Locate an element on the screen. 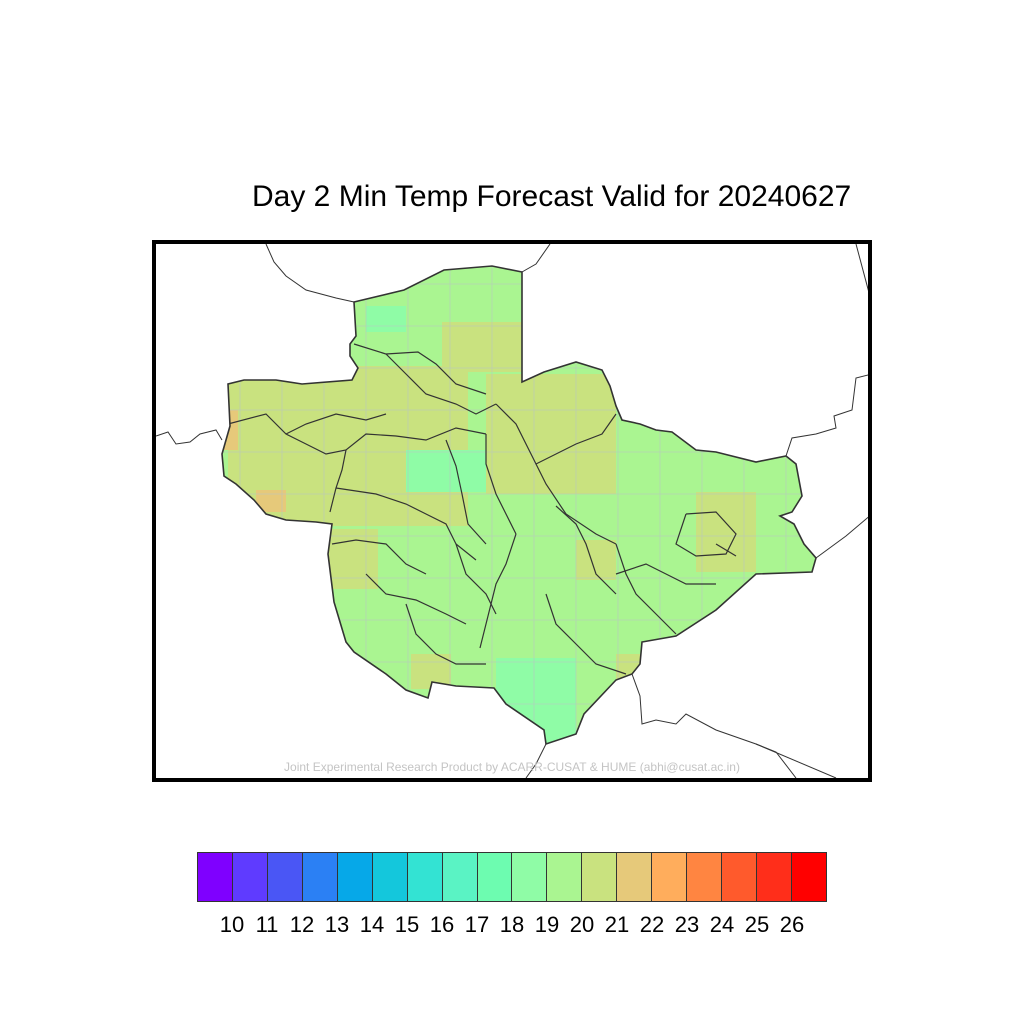 This screenshot has width=1024, height=1024. colorbar-label: 19 is located at coordinates (547, 924).